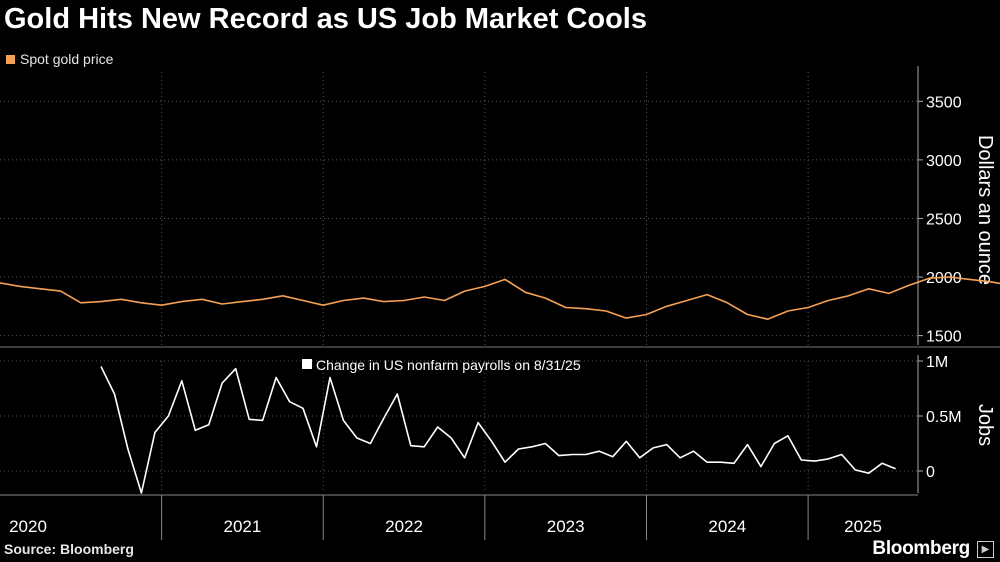 Image resolution: width=1000 pixels, height=562 pixels. Describe the element at coordinates (985, 549) in the screenshot. I see `terminal-icon: ▶` at that location.